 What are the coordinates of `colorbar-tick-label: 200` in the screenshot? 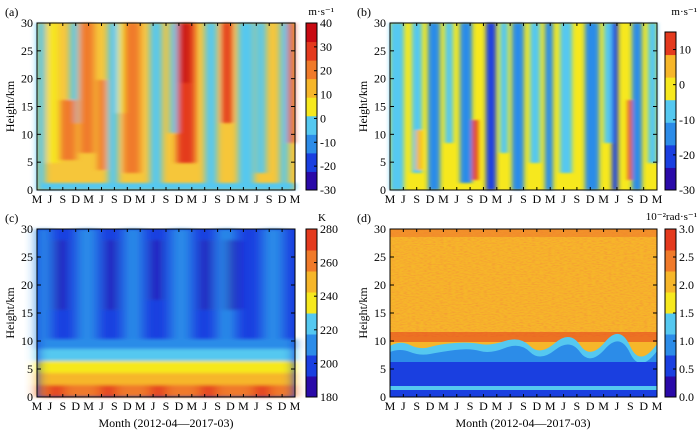 It's located at (329, 363).